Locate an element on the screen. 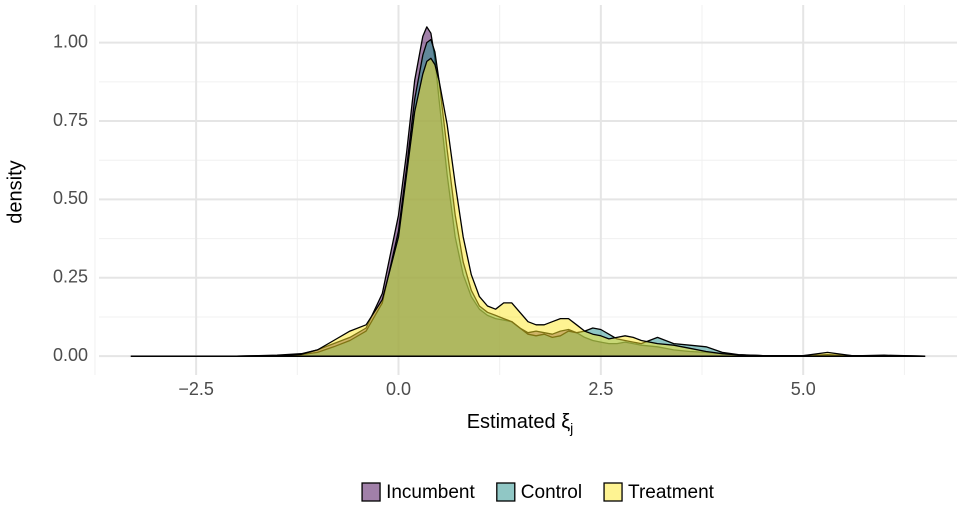 The width and height of the screenshot is (958, 509). legend: Incumbent Control Treatment is located at coordinates (538, 492).